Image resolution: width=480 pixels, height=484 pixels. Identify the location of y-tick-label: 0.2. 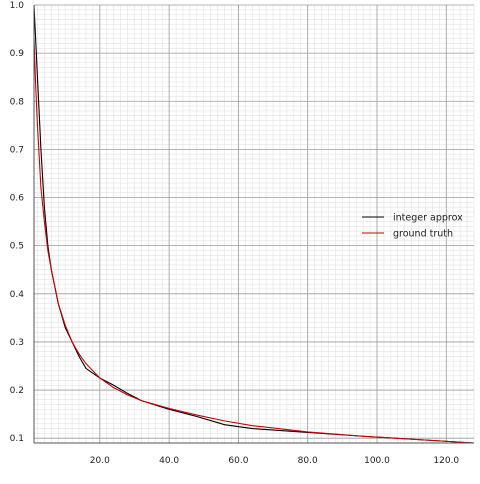
(17, 391).